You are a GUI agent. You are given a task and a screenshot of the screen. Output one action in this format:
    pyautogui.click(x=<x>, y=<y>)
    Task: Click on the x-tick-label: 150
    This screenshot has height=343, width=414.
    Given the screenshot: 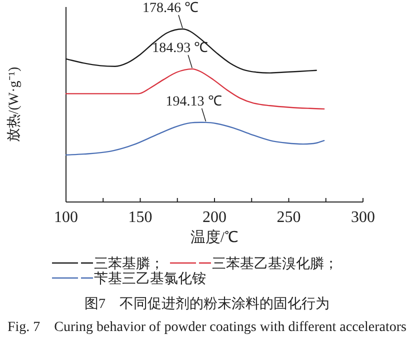 What is the action you would take?
    pyautogui.click(x=140, y=217)
    